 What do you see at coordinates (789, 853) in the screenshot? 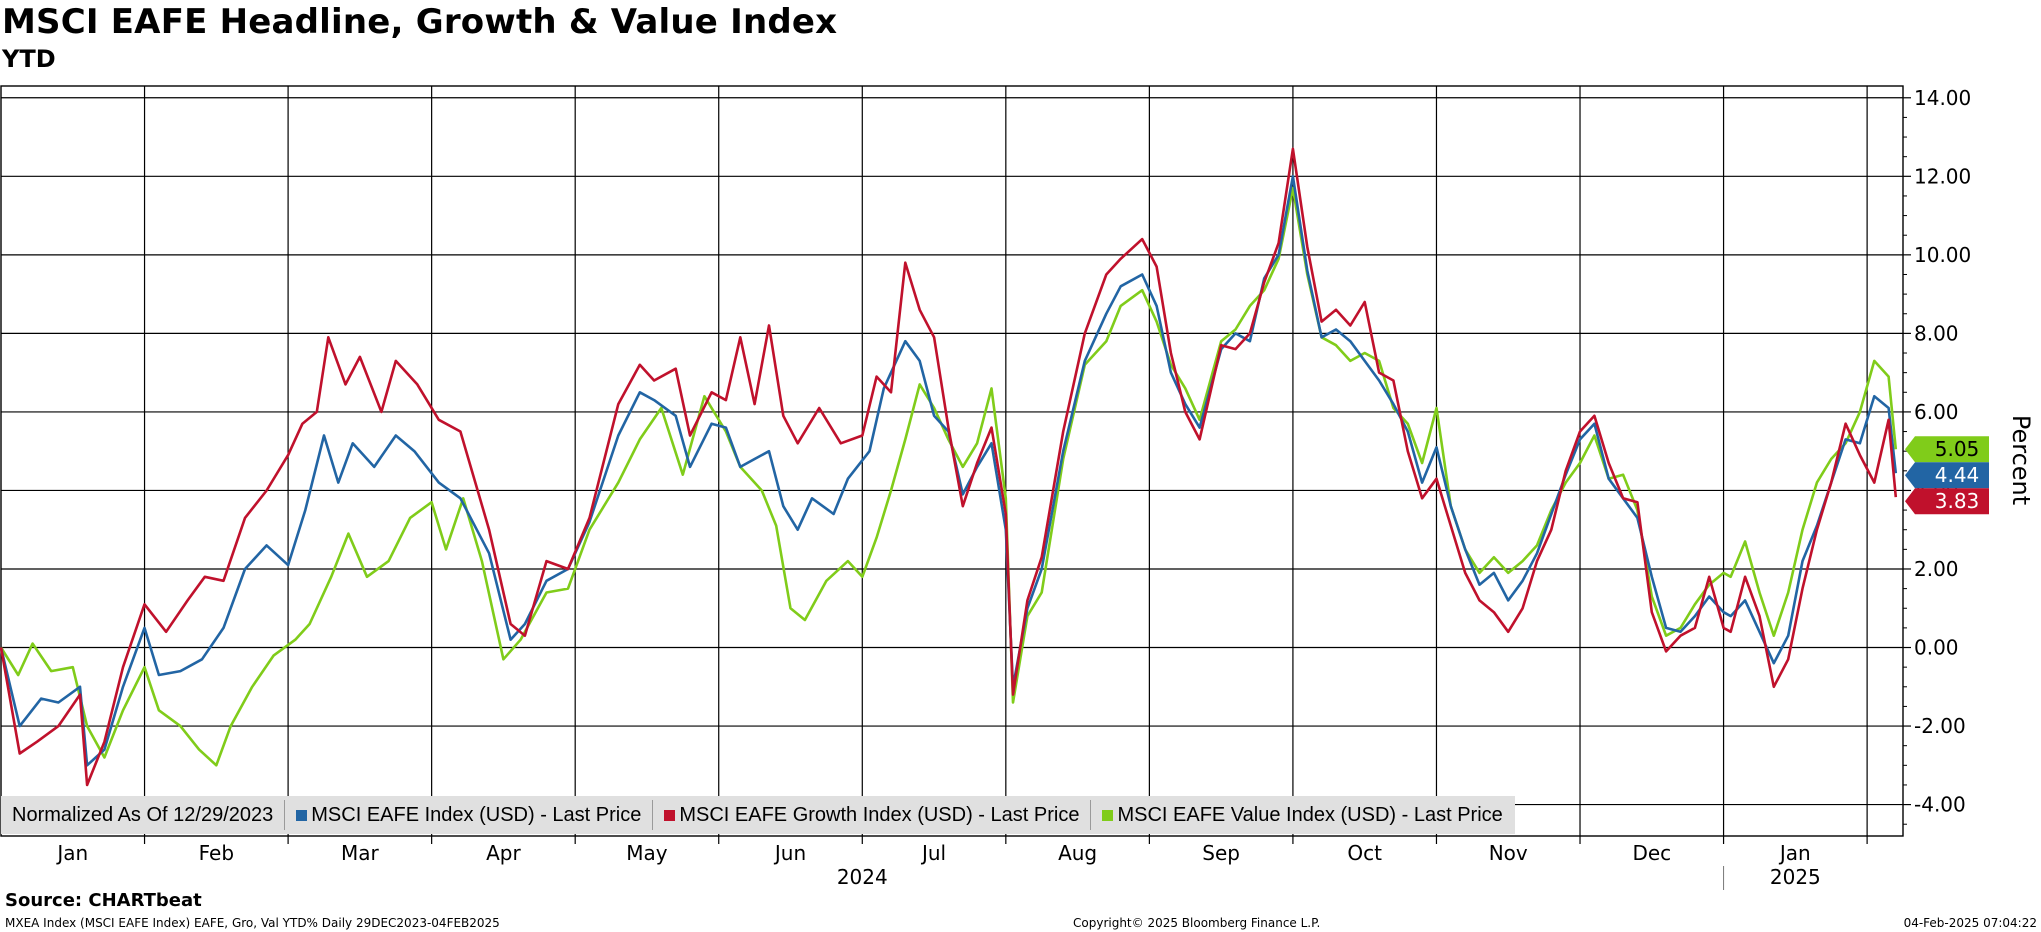
I see `x-month-label: Jun` at bounding box center [789, 853].